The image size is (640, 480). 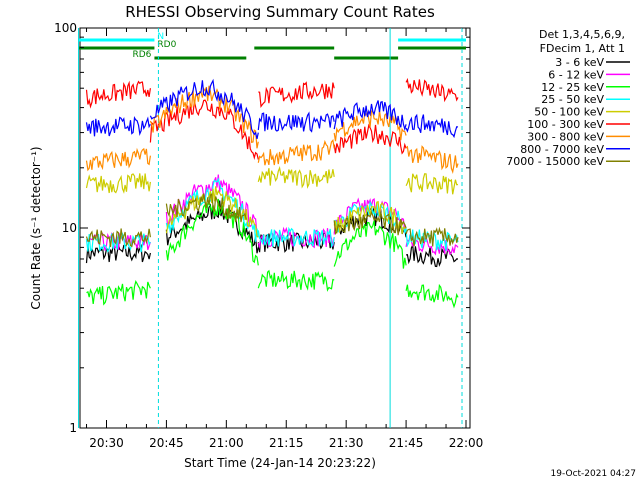 I want to click on legend-entry-label: 6 - 12 keV, so click(x=576, y=74).